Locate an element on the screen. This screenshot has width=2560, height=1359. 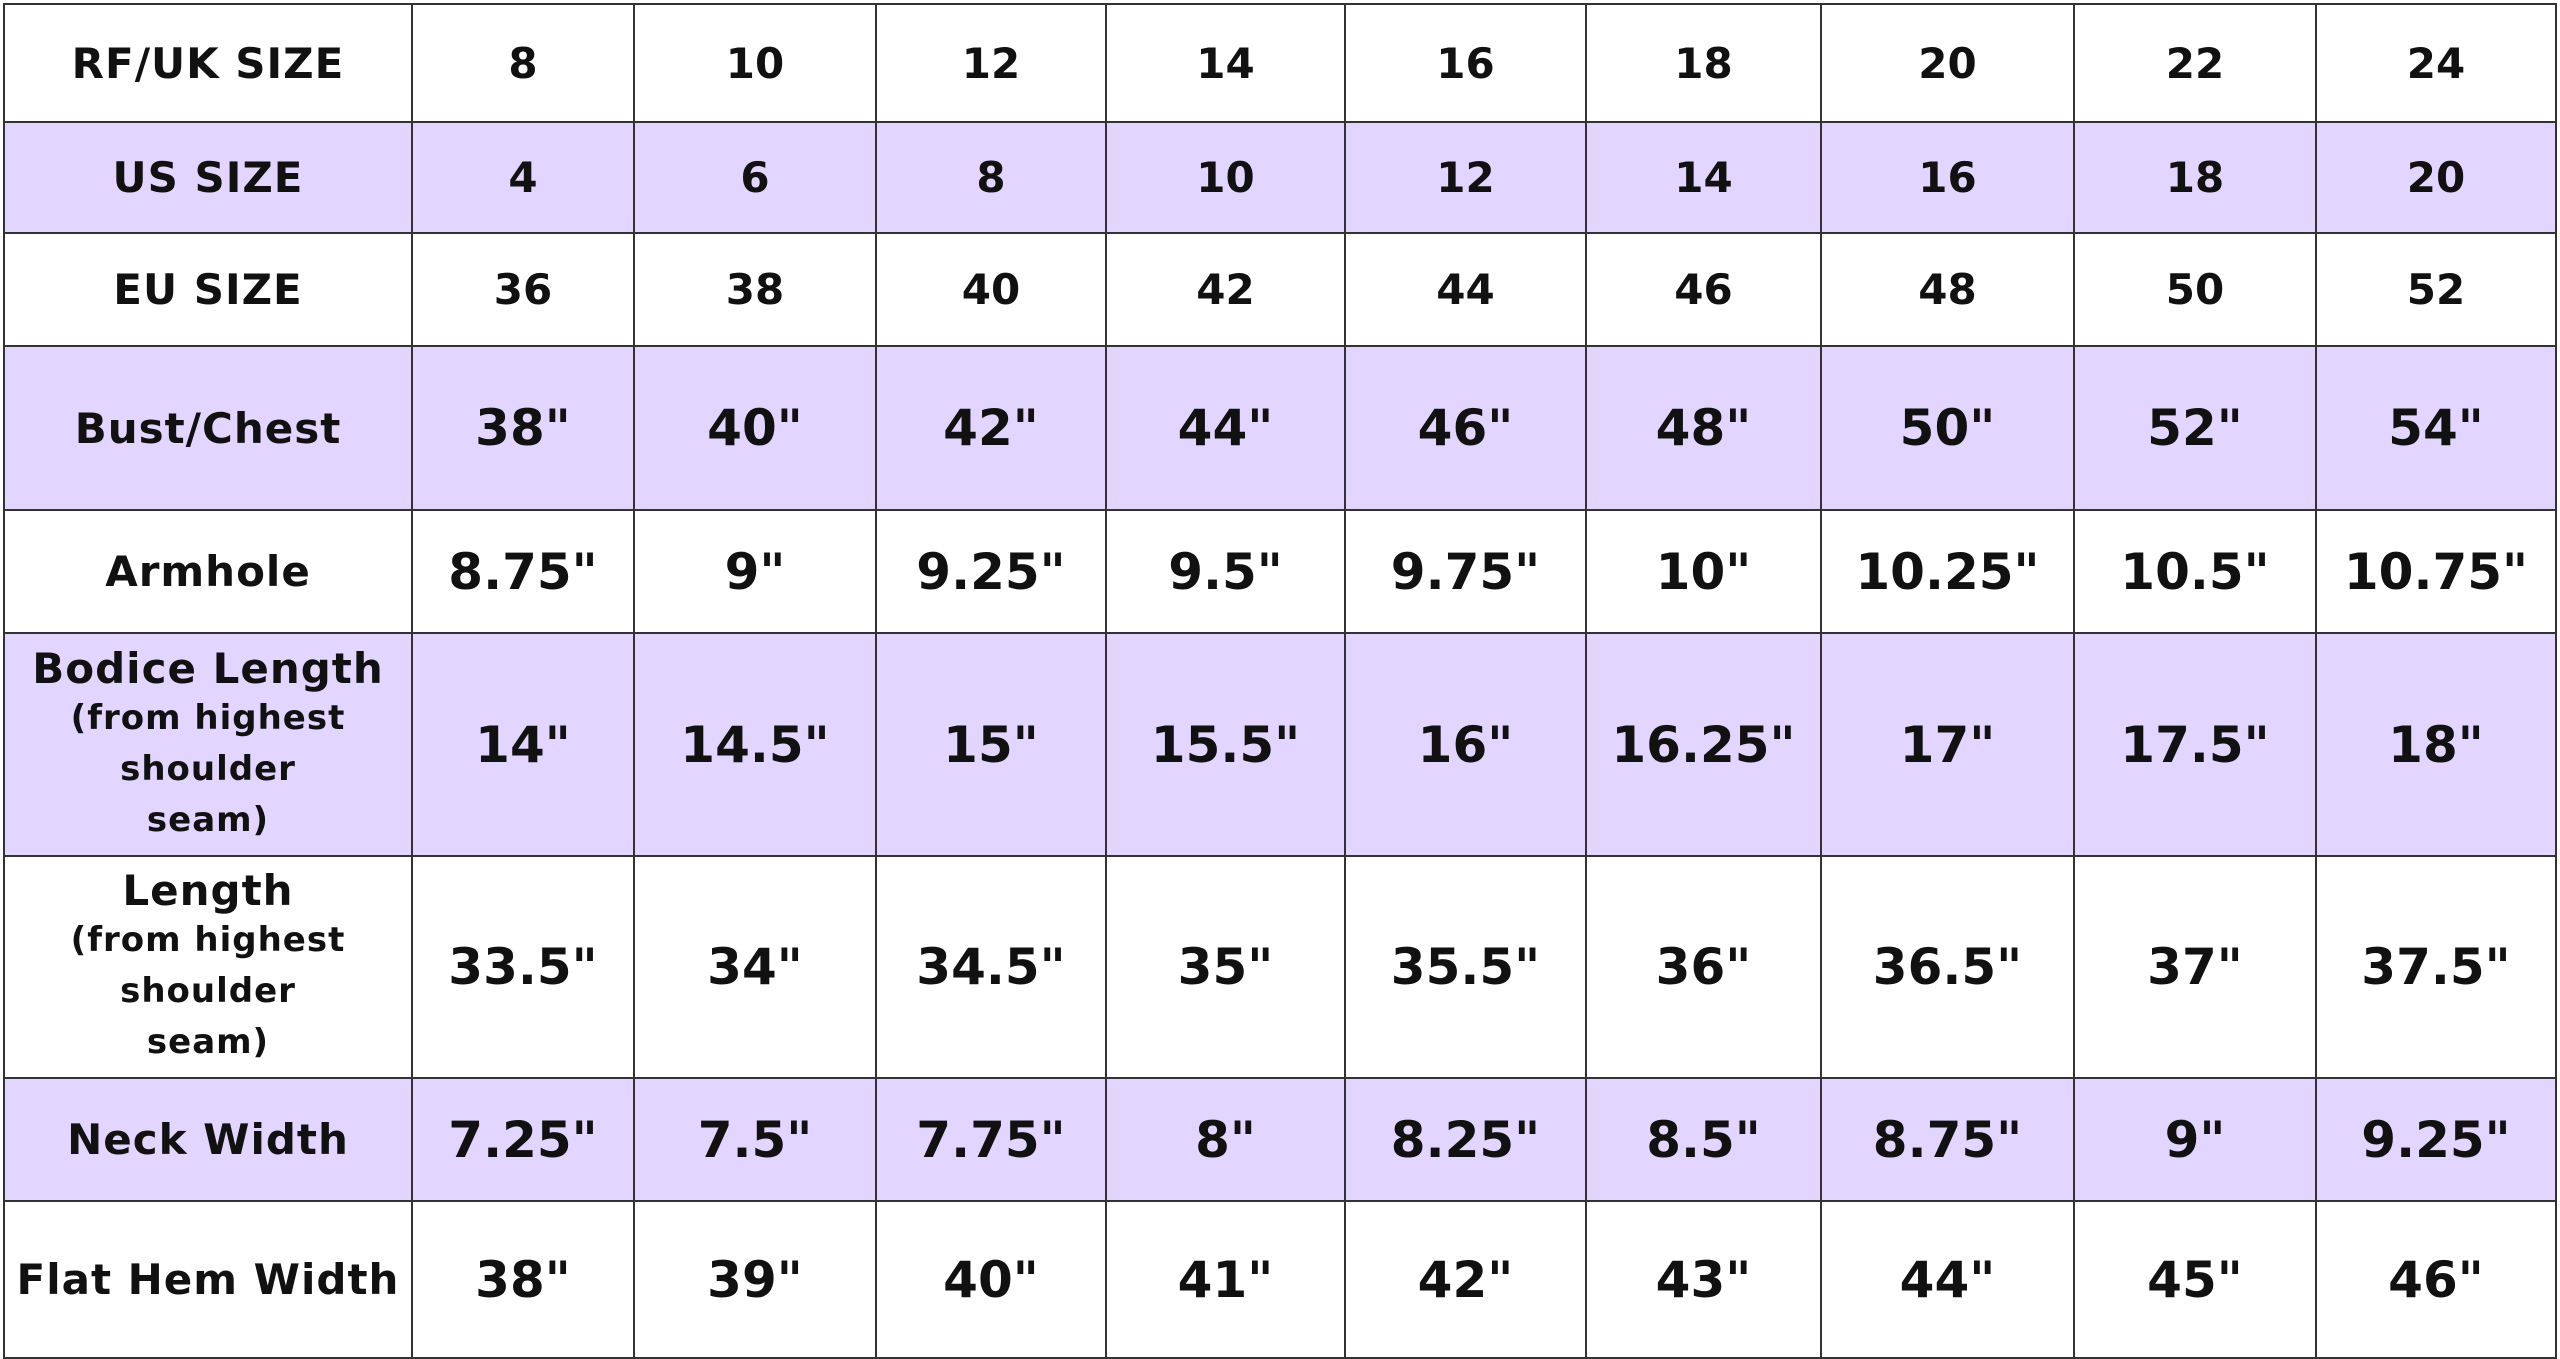
table-cell: 42 is located at coordinates (1225, 289).